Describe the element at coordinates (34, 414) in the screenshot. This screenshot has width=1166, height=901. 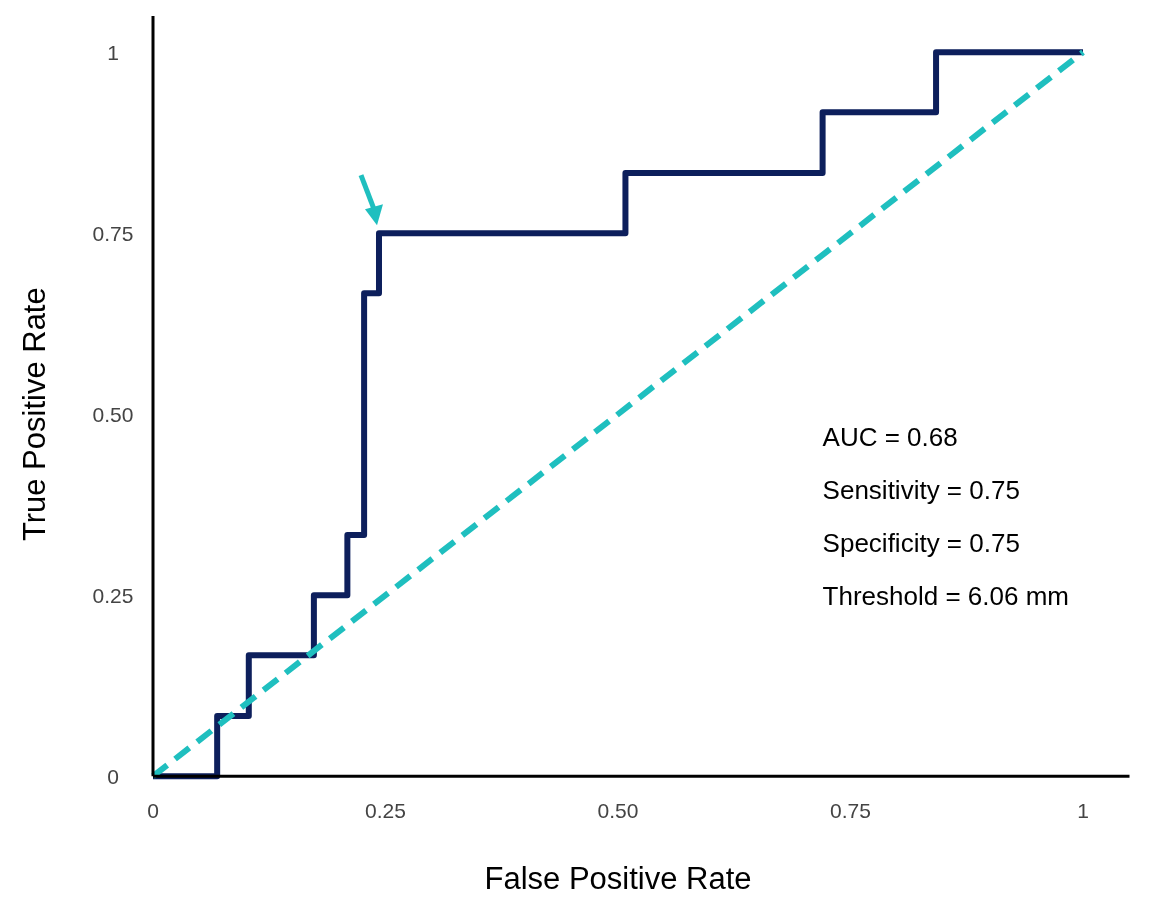
I see `y-axis-title: True Positive Rate` at that location.